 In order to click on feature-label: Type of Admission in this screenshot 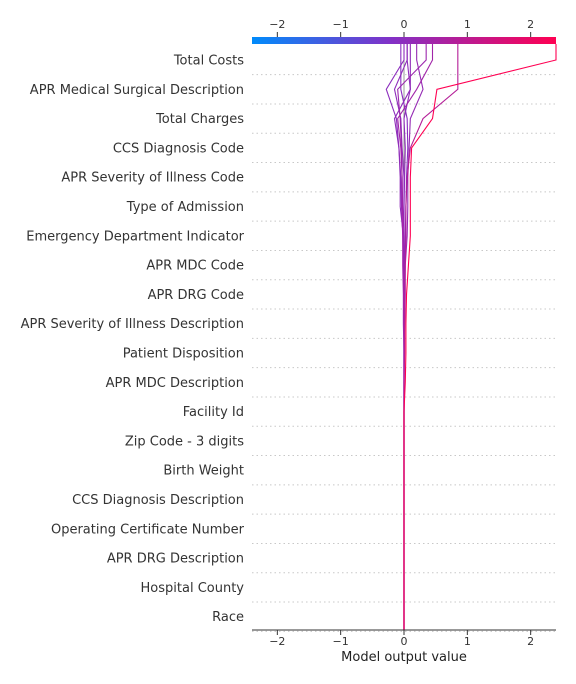, I will do `click(185, 207)`.